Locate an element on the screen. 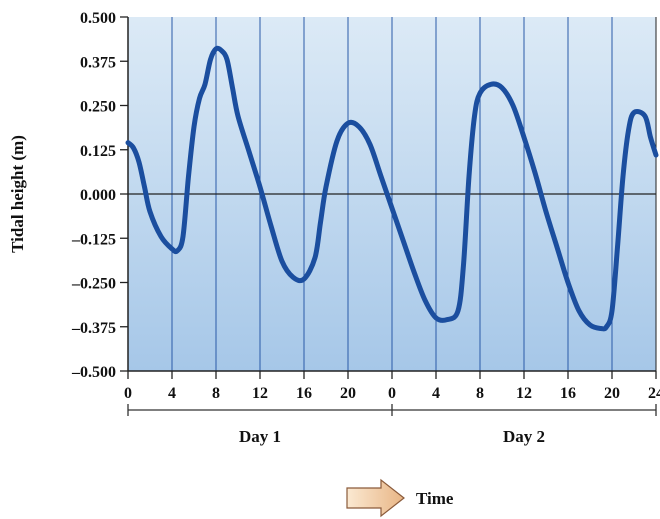  y-tick-label: 0.250 is located at coordinates (98, 107).